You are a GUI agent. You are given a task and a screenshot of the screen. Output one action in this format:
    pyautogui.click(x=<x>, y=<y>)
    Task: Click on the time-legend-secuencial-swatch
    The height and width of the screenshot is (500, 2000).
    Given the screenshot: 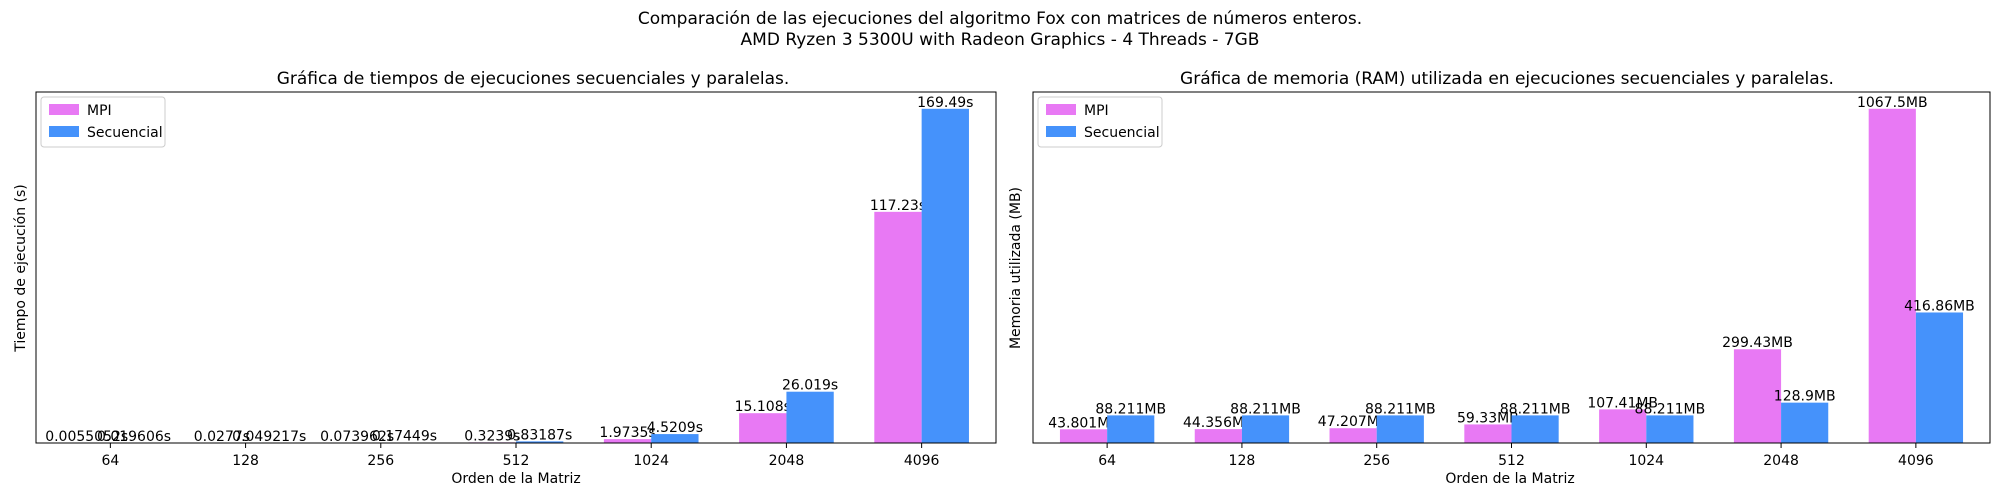 What is the action you would take?
    pyautogui.click(x=64, y=131)
    